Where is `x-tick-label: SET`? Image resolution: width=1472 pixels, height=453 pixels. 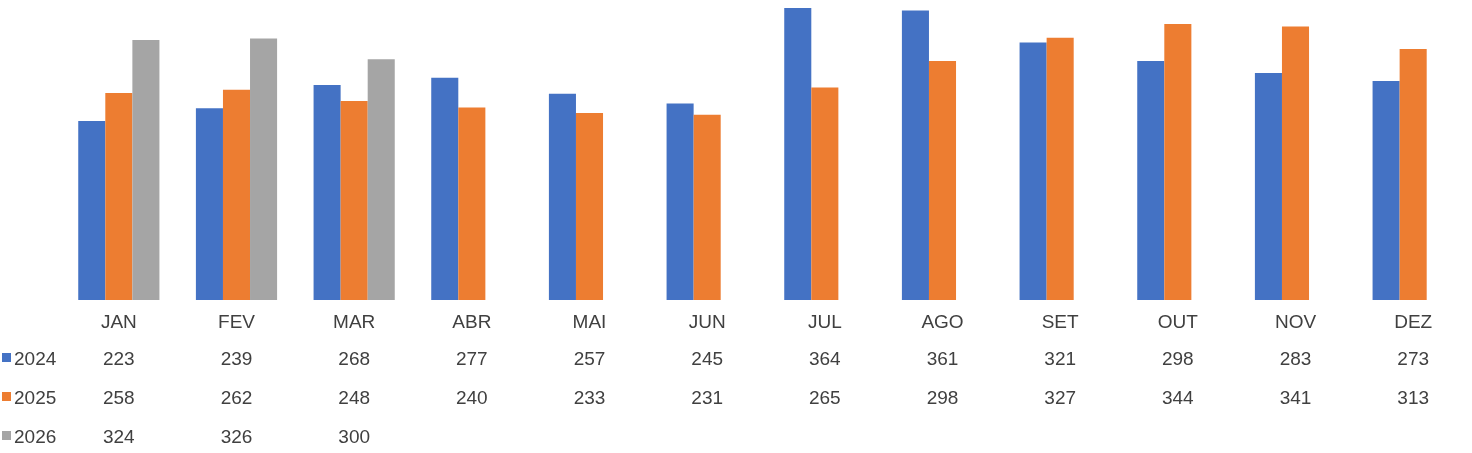
x-tick-label: SET is located at coordinates (1060, 321).